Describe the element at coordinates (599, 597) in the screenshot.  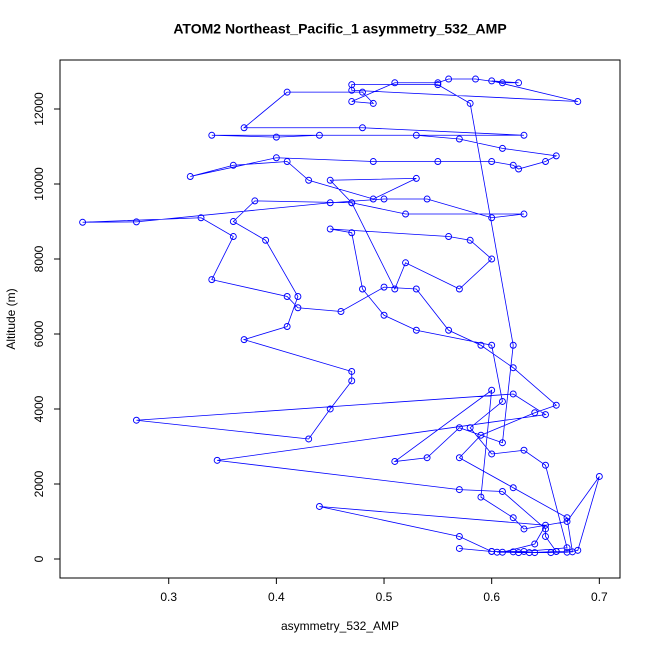
I see `x-tick-label: 0.7` at that location.